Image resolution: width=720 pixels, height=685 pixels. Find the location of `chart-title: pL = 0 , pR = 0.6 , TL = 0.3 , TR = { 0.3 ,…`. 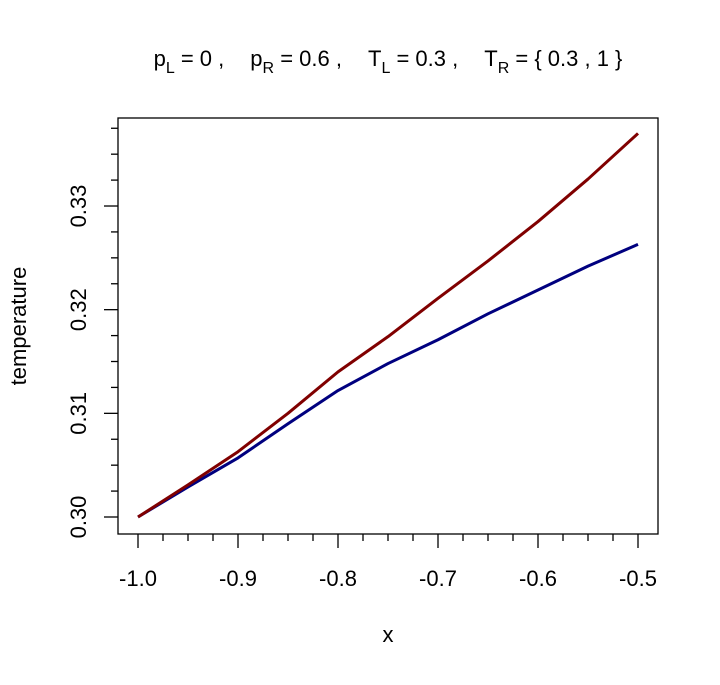

chart-title: pL = 0 , pR = 0.6 , TL = 0.3 , TR = { 0.3 ,… is located at coordinates (388, 61).